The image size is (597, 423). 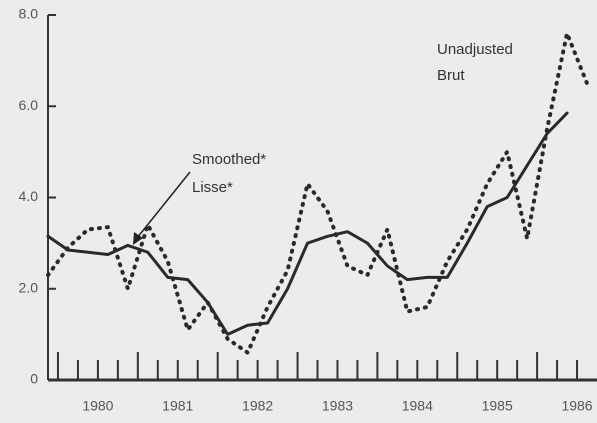 What do you see at coordinates (138, 238) in the screenshot?
I see `arrow-head` at bounding box center [138, 238].